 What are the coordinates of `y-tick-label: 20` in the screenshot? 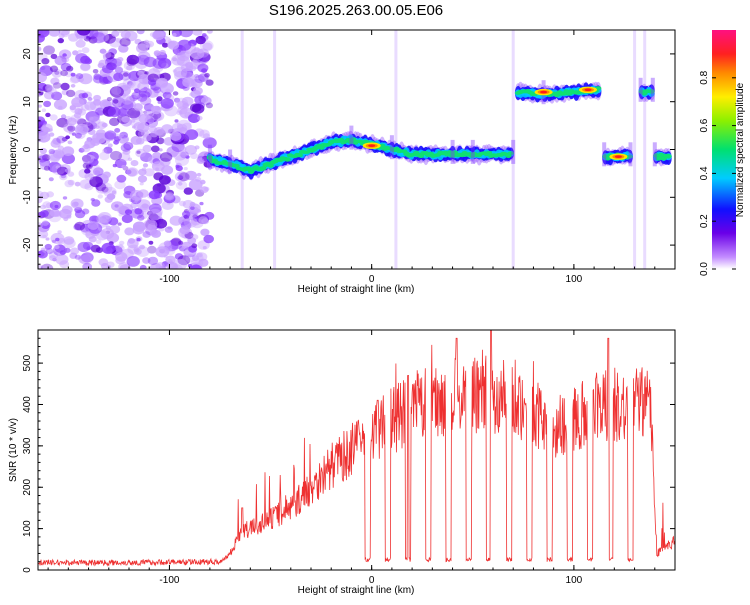 It's located at (27, 54).